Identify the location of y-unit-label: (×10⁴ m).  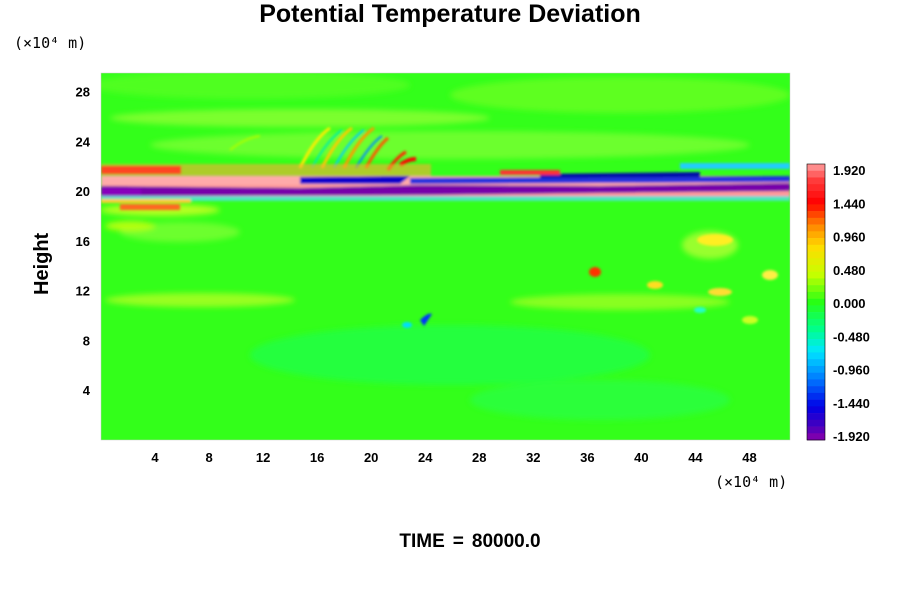
(50, 43).